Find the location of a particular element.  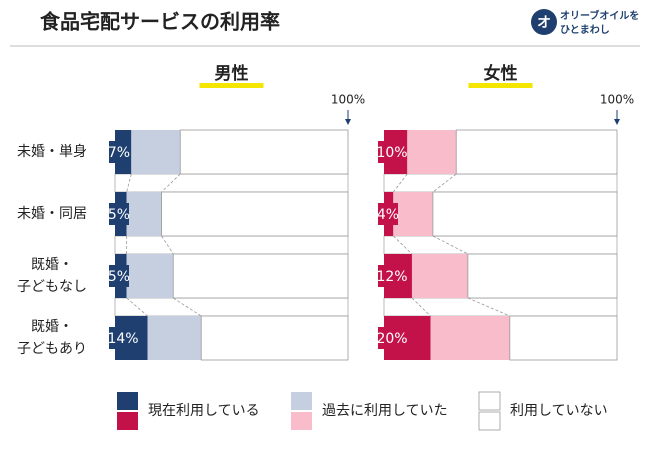

panel-title: 女性 is located at coordinates (501, 73).